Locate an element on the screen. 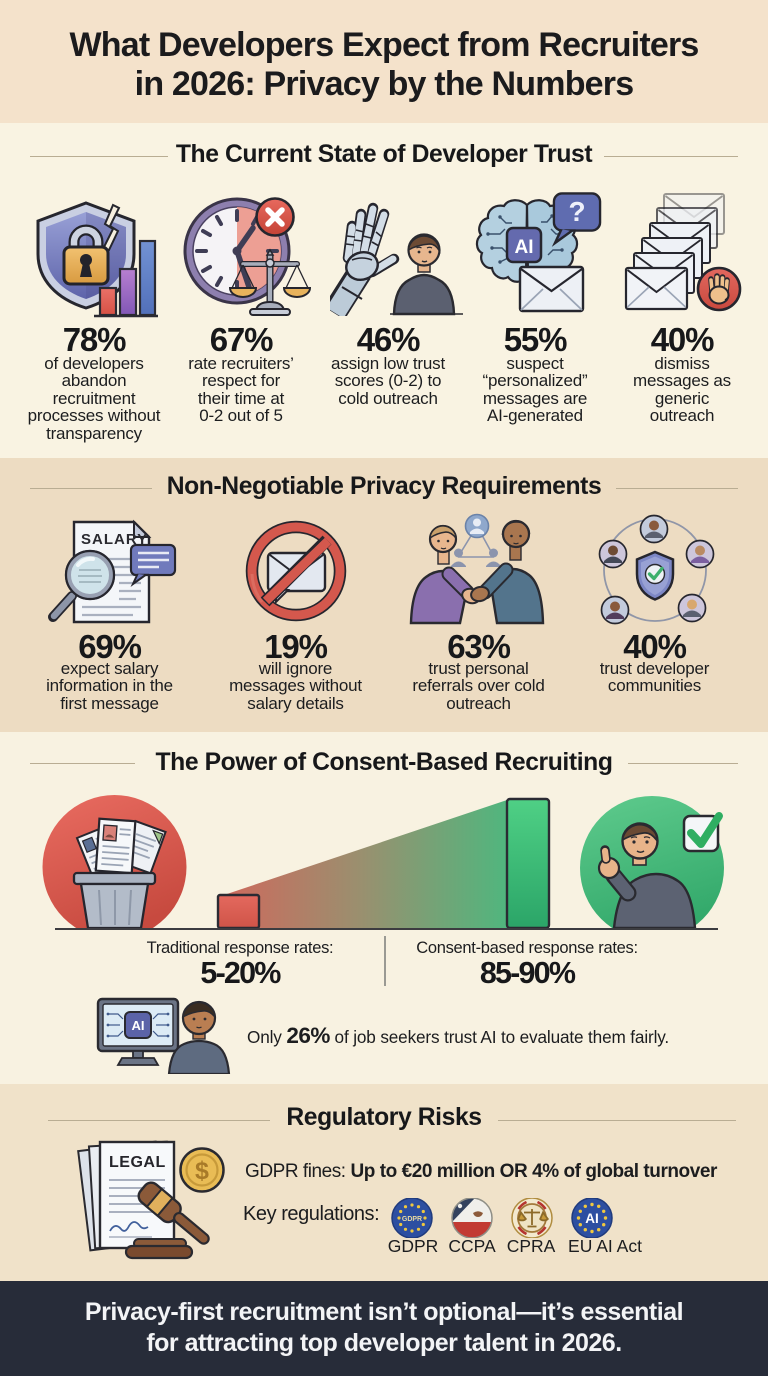 The width and height of the screenshot is (768, 1376). svg-text: GDPR is located at coordinates (412, 1219).